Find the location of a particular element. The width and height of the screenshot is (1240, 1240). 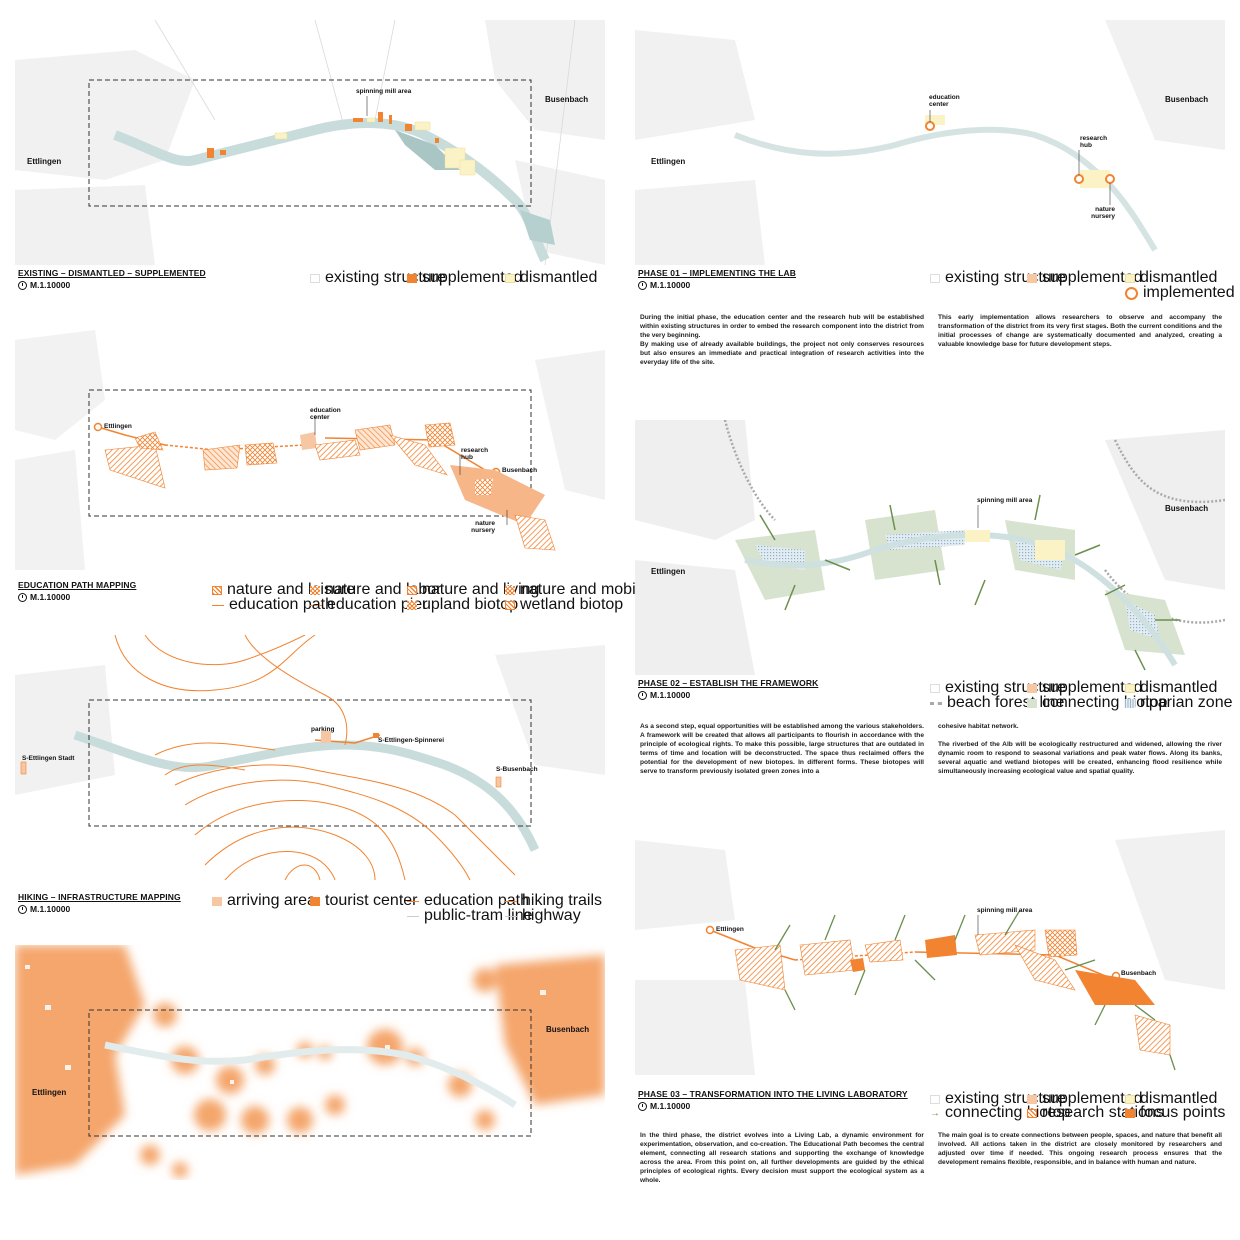

legend-nature-leisure: nature and leisure is located at coordinates (283, 590).